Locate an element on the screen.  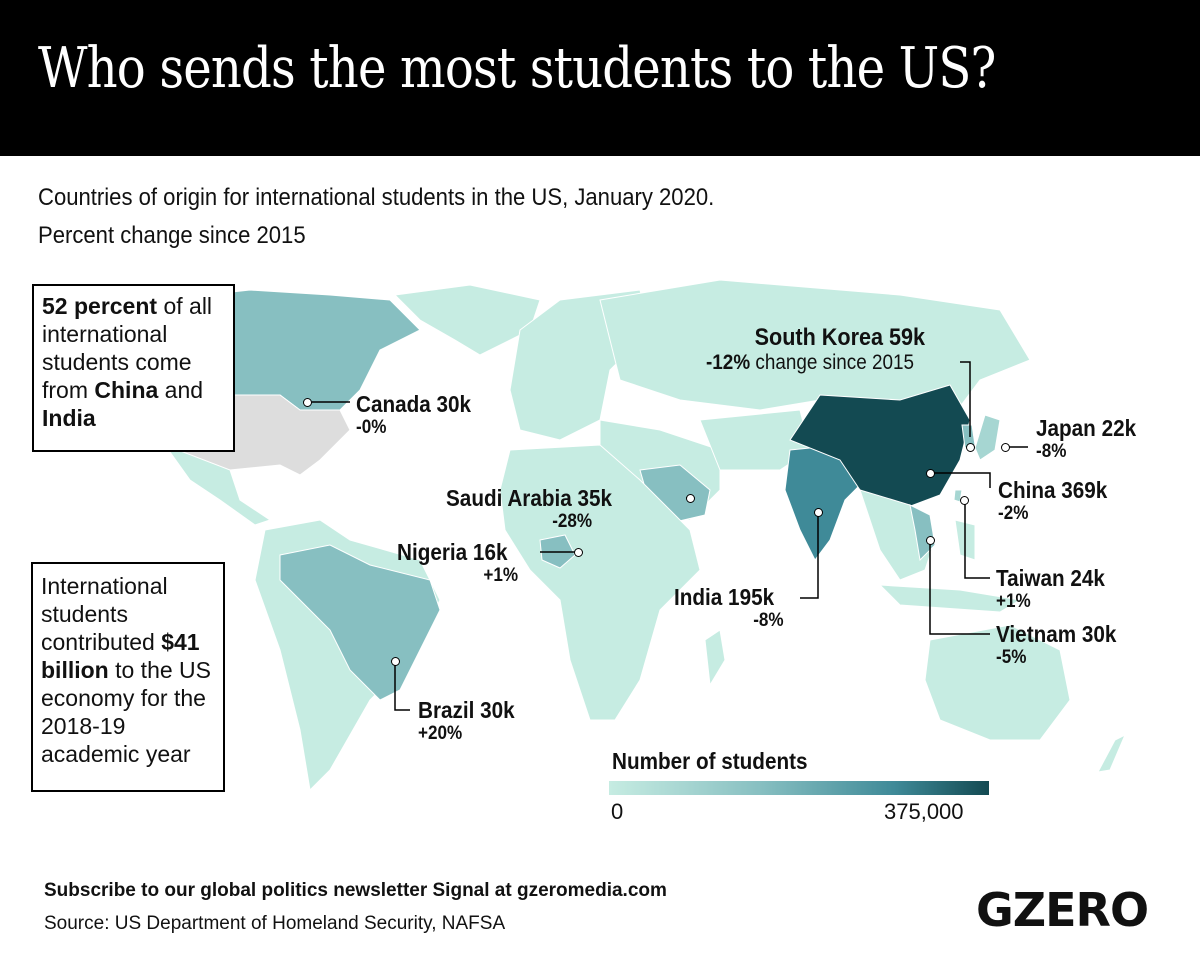
taiwan-marker is located at coordinates (964, 500).